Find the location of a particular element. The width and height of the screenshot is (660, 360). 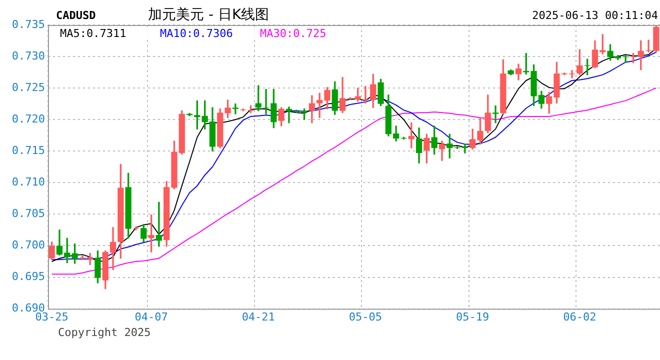

text: MA30:0.725 is located at coordinates (306, 33).